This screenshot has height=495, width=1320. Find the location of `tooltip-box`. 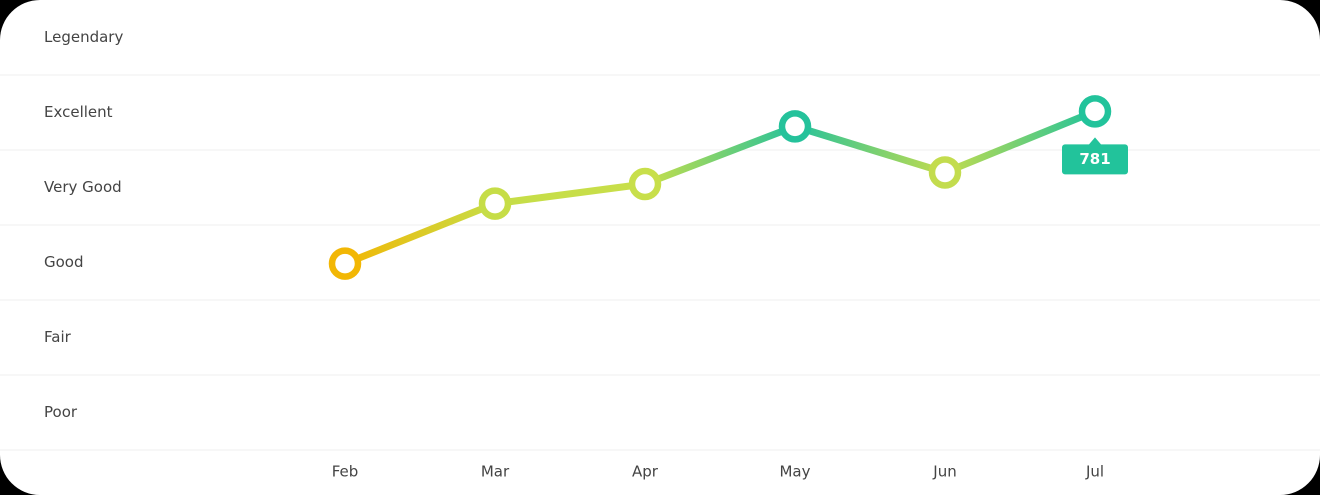

tooltip-box is located at coordinates (1095, 156).